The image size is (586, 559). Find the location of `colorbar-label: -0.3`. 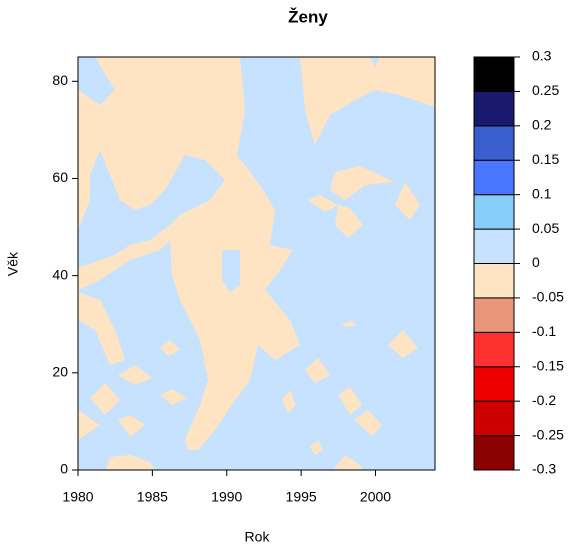

colorbar-label: -0.3 is located at coordinates (544, 469).